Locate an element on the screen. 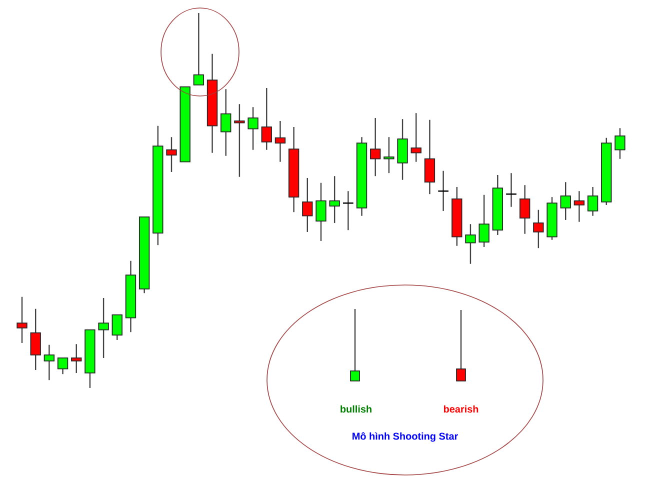 The image size is (645, 488). text: bullish is located at coordinates (356, 409).